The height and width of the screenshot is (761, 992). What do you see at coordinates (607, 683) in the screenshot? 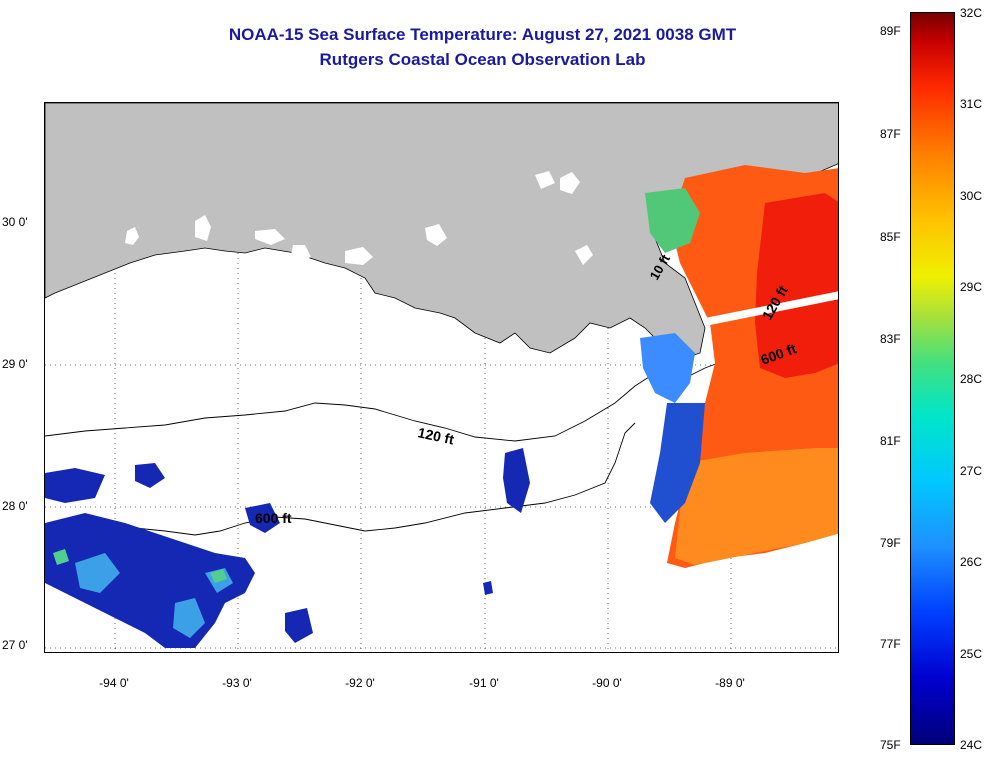
I see `lon-label-90: -90 0'` at bounding box center [607, 683].